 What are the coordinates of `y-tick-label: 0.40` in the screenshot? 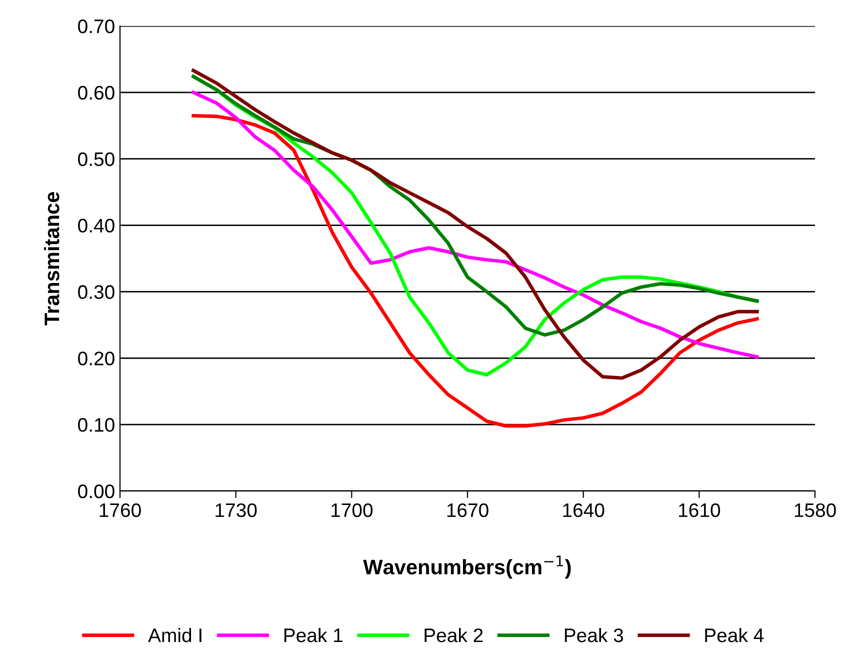 It's located at (96, 225).